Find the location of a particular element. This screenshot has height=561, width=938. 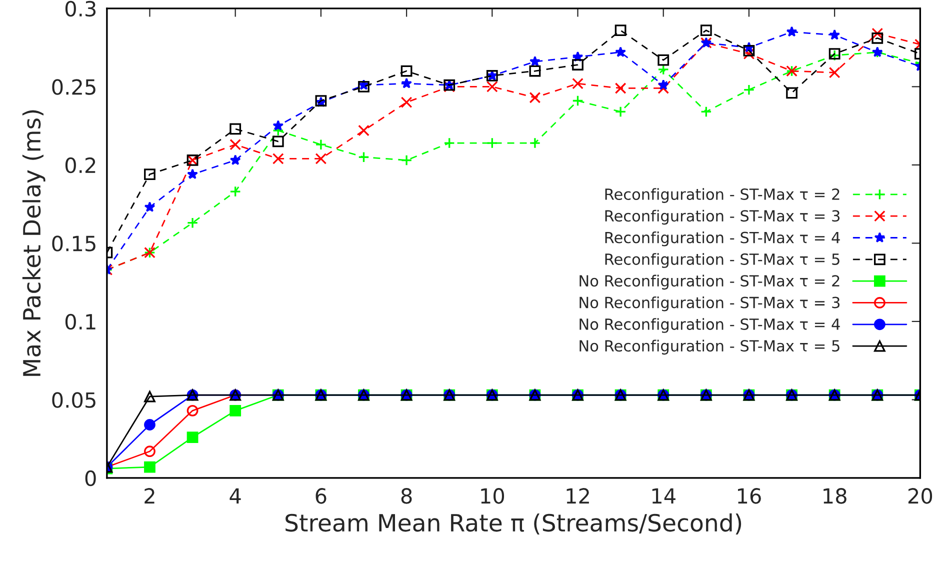

y-tick-label: 0.05 is located at coordinates (74, 400).